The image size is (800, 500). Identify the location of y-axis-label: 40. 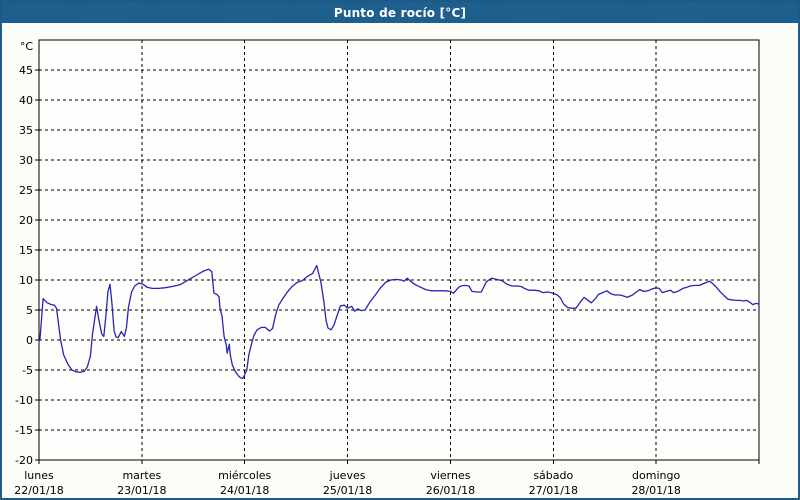
(26, 100).